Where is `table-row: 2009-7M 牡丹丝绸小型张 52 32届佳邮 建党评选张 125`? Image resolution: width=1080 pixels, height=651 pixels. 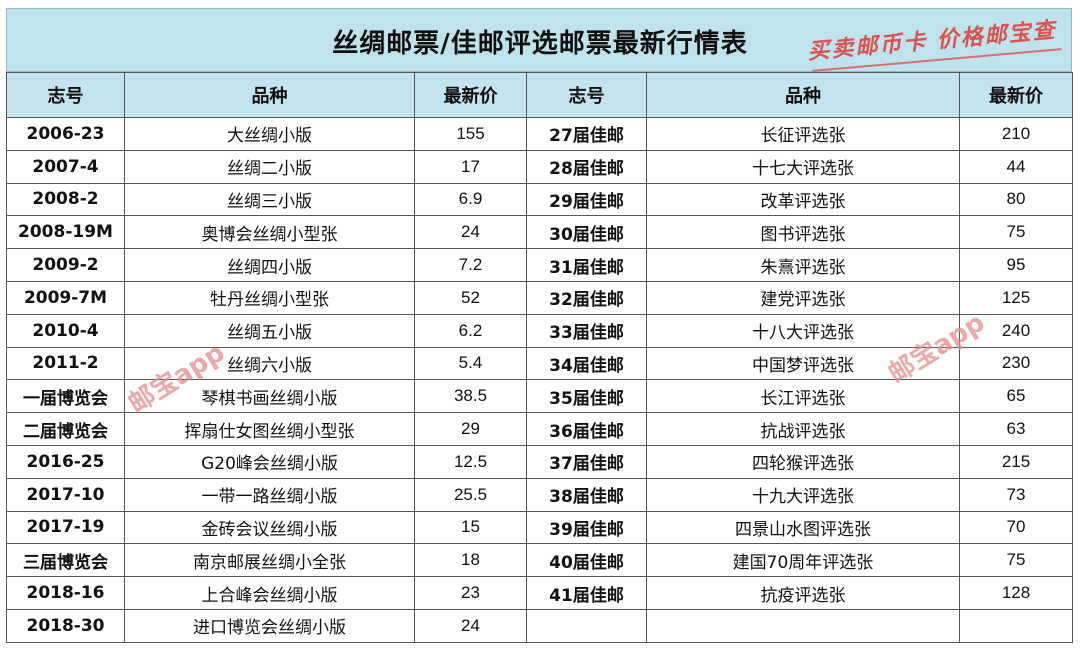
table-row: 2009-7M 牡丹丝绸小型张 52 32届佳邮 建党评选张 125 is located at coordinates (539, 297).